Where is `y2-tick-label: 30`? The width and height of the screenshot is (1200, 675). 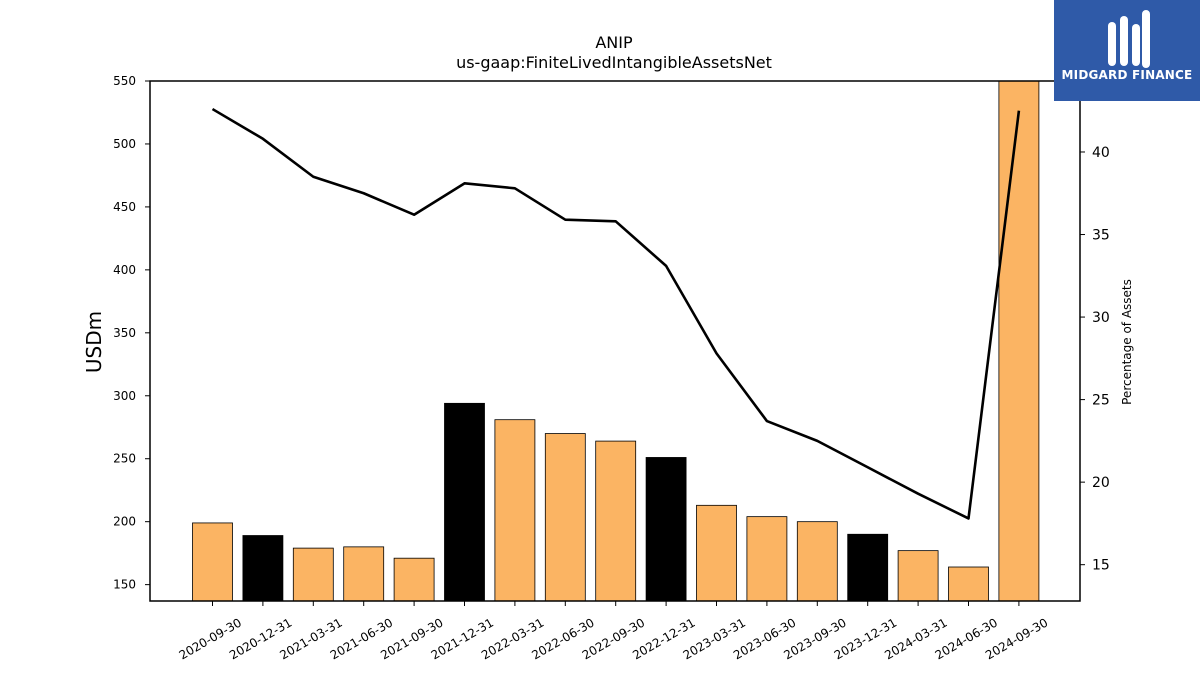 y2-tick-label: 30 is located at coordinates (1101, 318).